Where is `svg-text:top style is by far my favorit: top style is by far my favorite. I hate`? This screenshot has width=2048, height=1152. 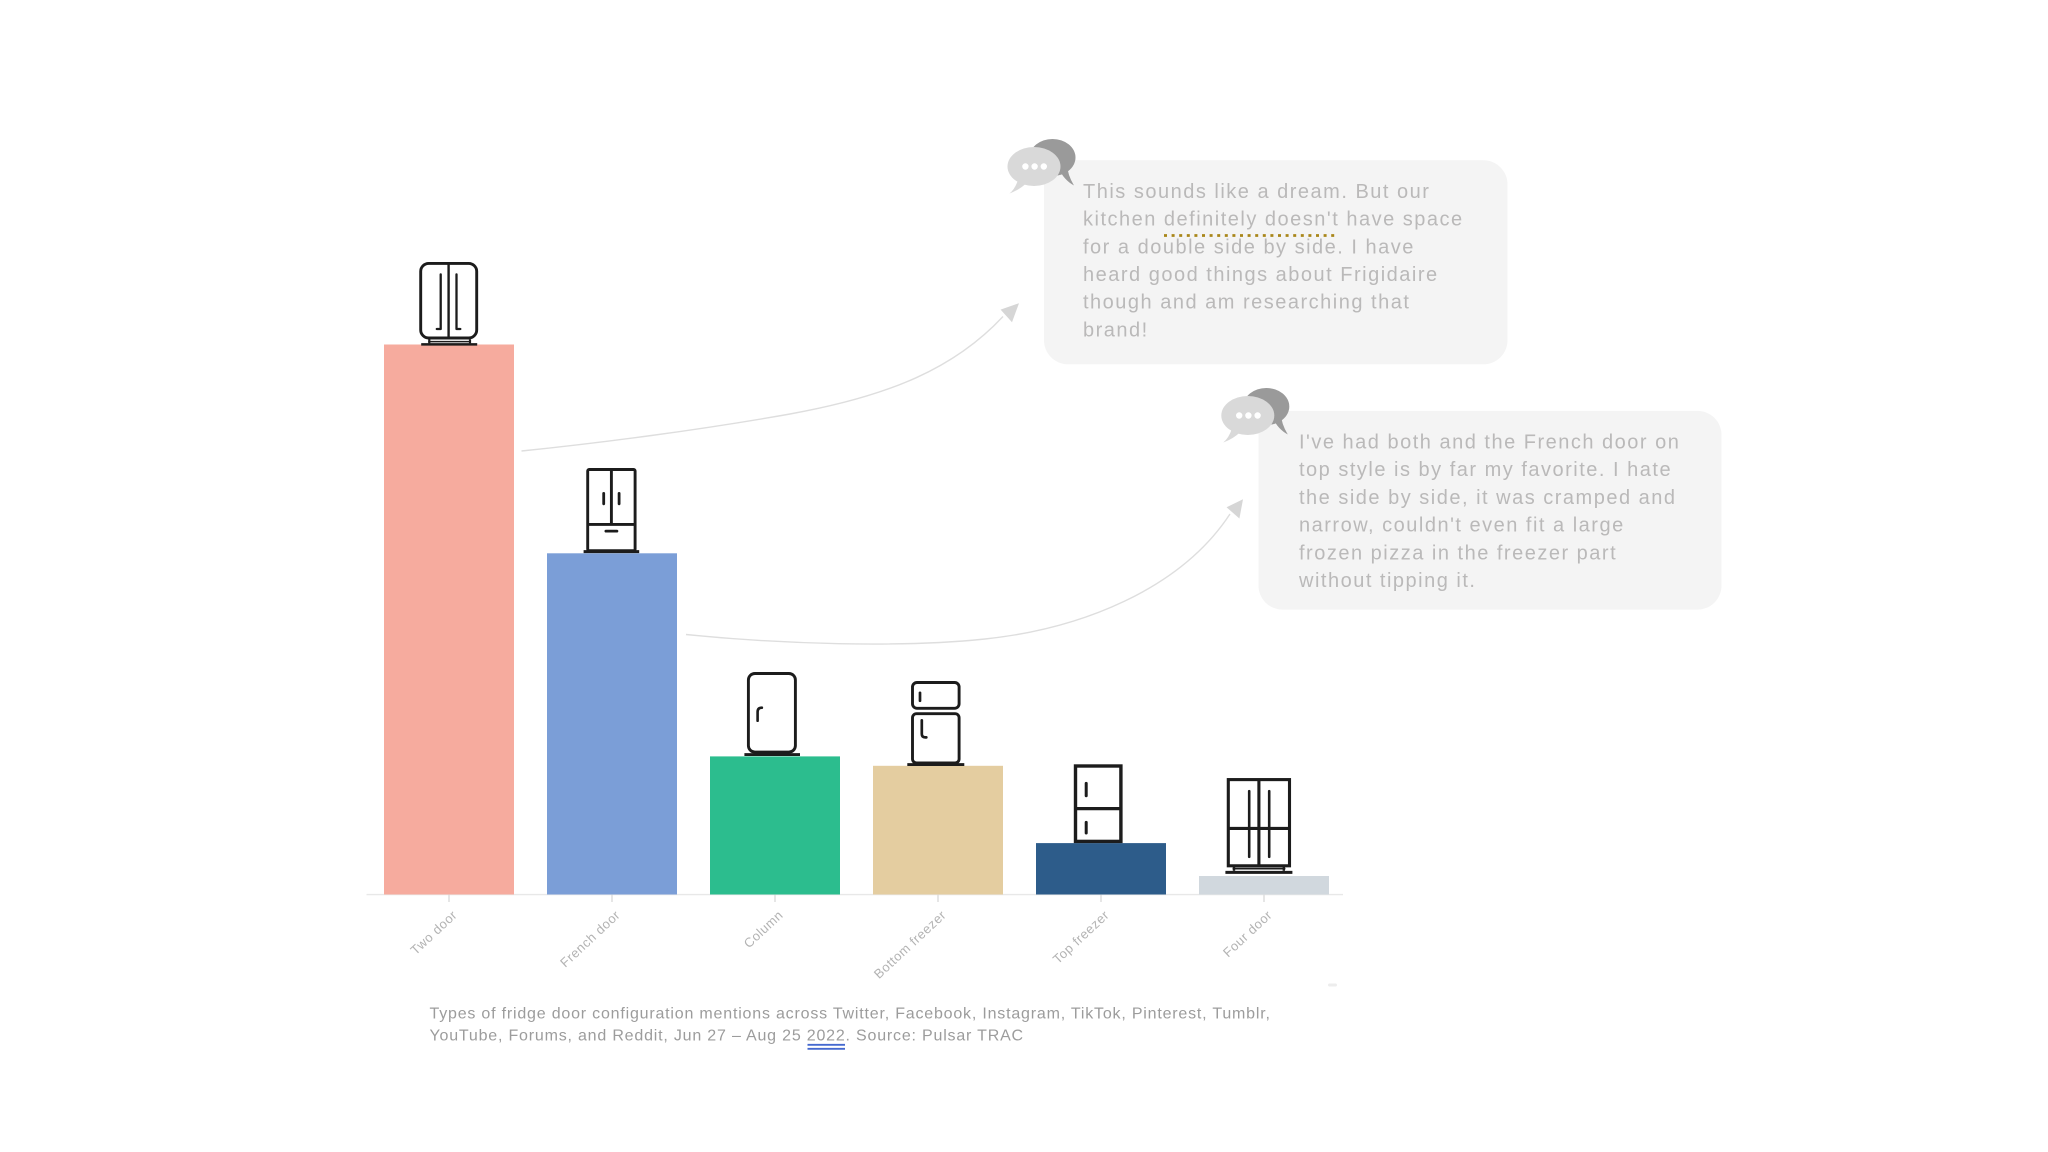 svg-text:top style is by far my favorit: top style is by far my favorite. I hate is located at coordinates (1485, 470).